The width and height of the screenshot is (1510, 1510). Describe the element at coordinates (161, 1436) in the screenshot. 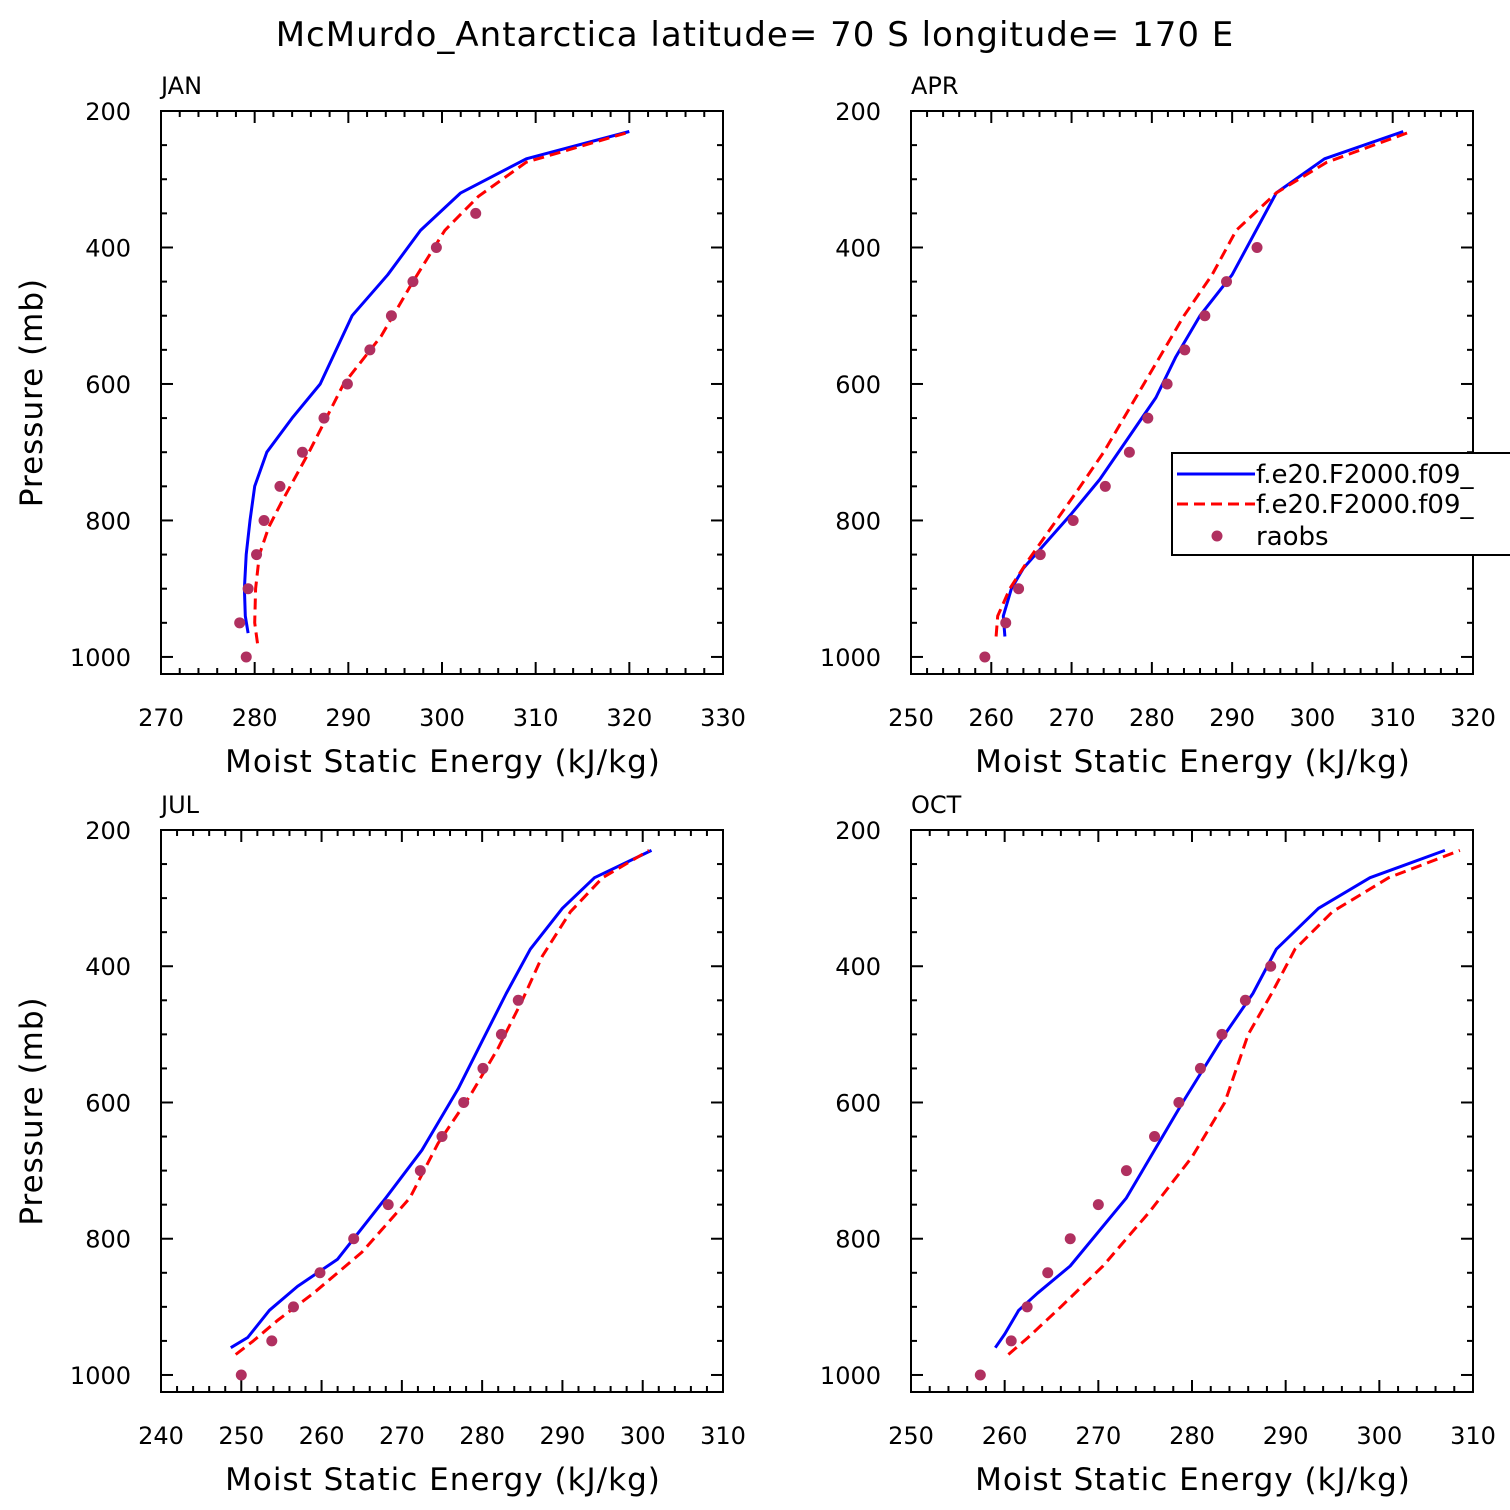

I see `x-tick-label: 240` at that location.